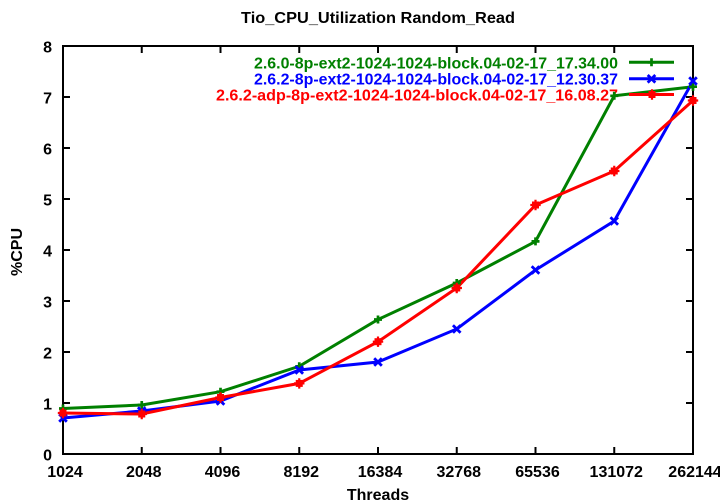 The width and height of the screenshot is (720, 504). Describe the element at coordinates (144, 472) in the screenshot. I see `svg-text: 2048` at that location.